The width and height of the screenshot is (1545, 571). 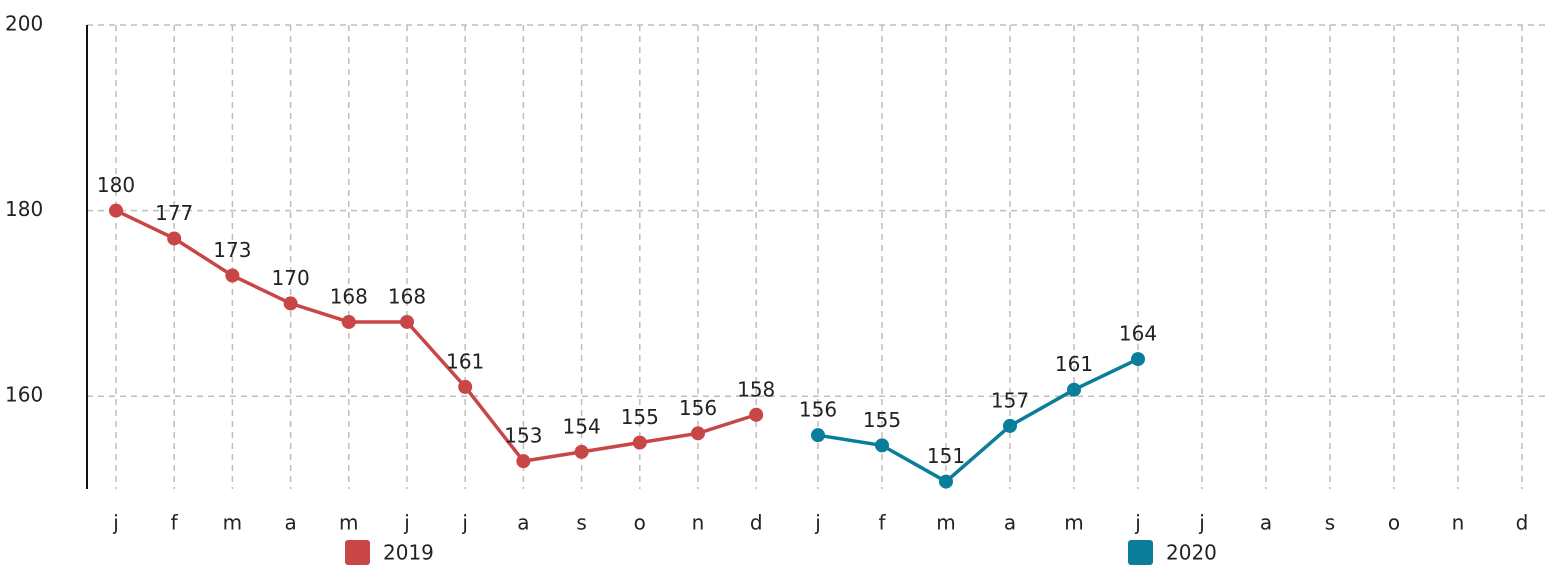 What do you see at coordinates (232, 250) in the screenshot?
I see `data-label: 173` at bounding box center [232, 250].